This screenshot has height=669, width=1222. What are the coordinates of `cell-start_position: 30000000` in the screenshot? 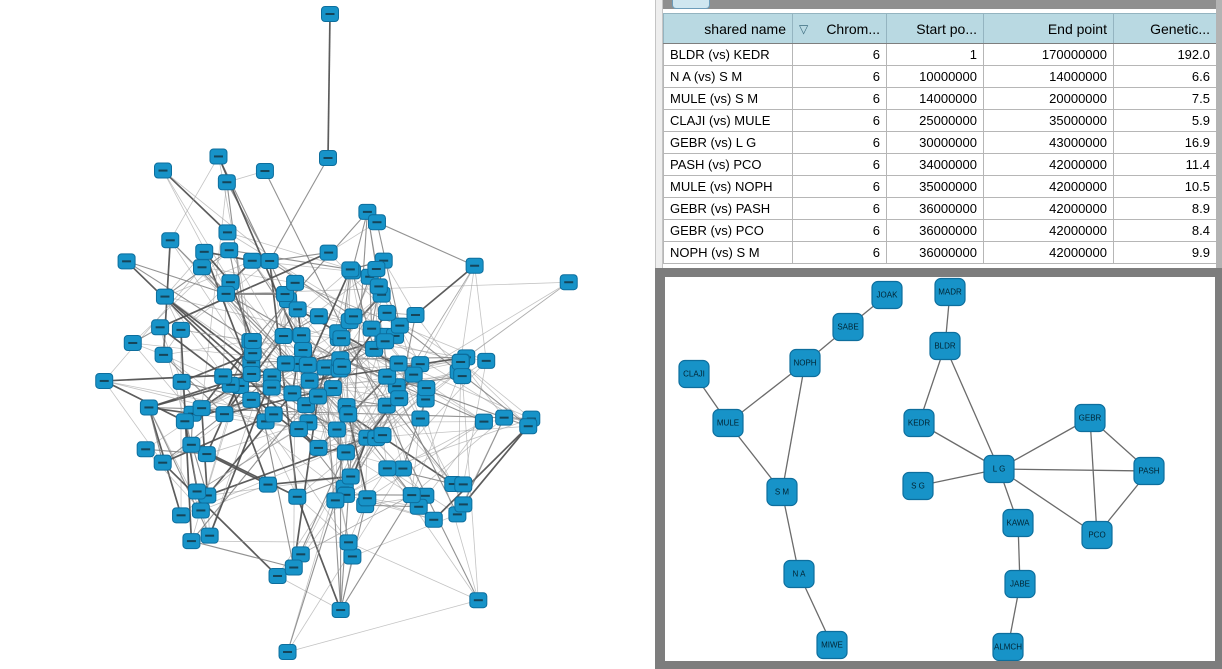 It's located at (935, 142).